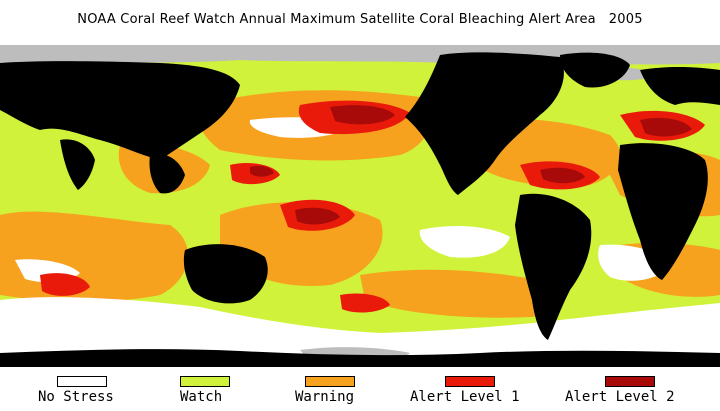 The image size is (720, 411). I want to click on legend-label-alert-1: Alert Level 1, so click(465, 397).